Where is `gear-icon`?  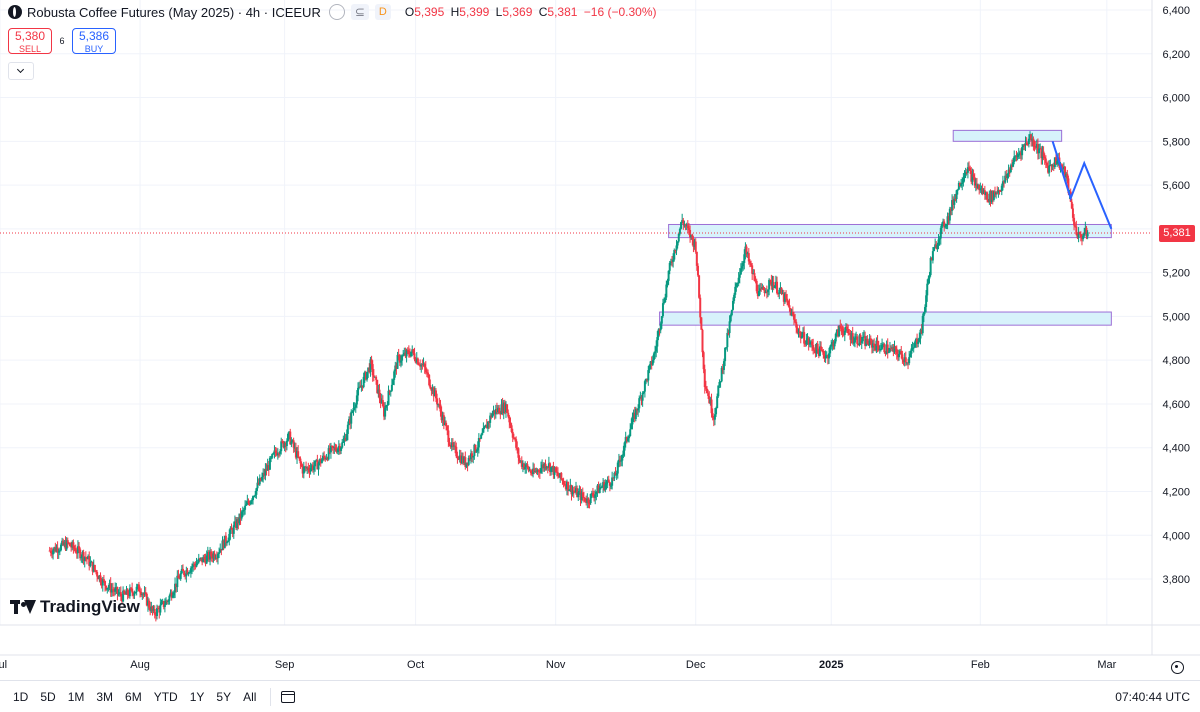
gear-icon is located at coordinates (1177, 667).